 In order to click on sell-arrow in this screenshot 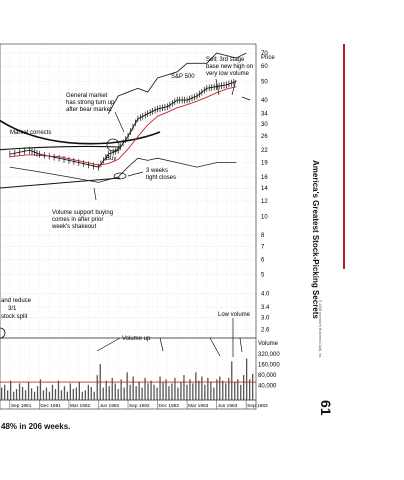, I will do `click(217, 87)`.